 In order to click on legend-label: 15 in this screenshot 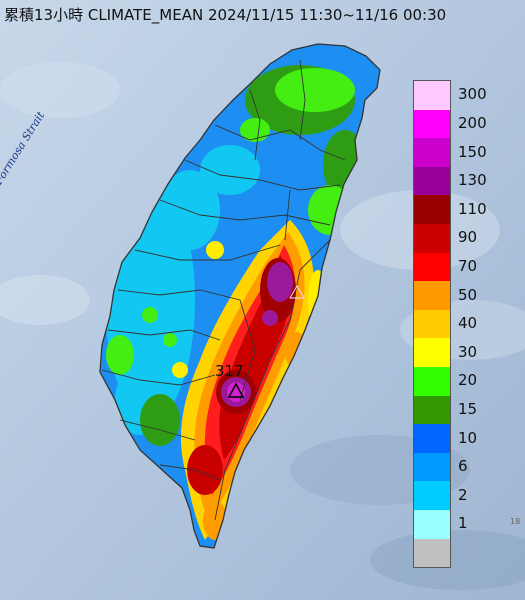, I will do `click(468, 408)`.